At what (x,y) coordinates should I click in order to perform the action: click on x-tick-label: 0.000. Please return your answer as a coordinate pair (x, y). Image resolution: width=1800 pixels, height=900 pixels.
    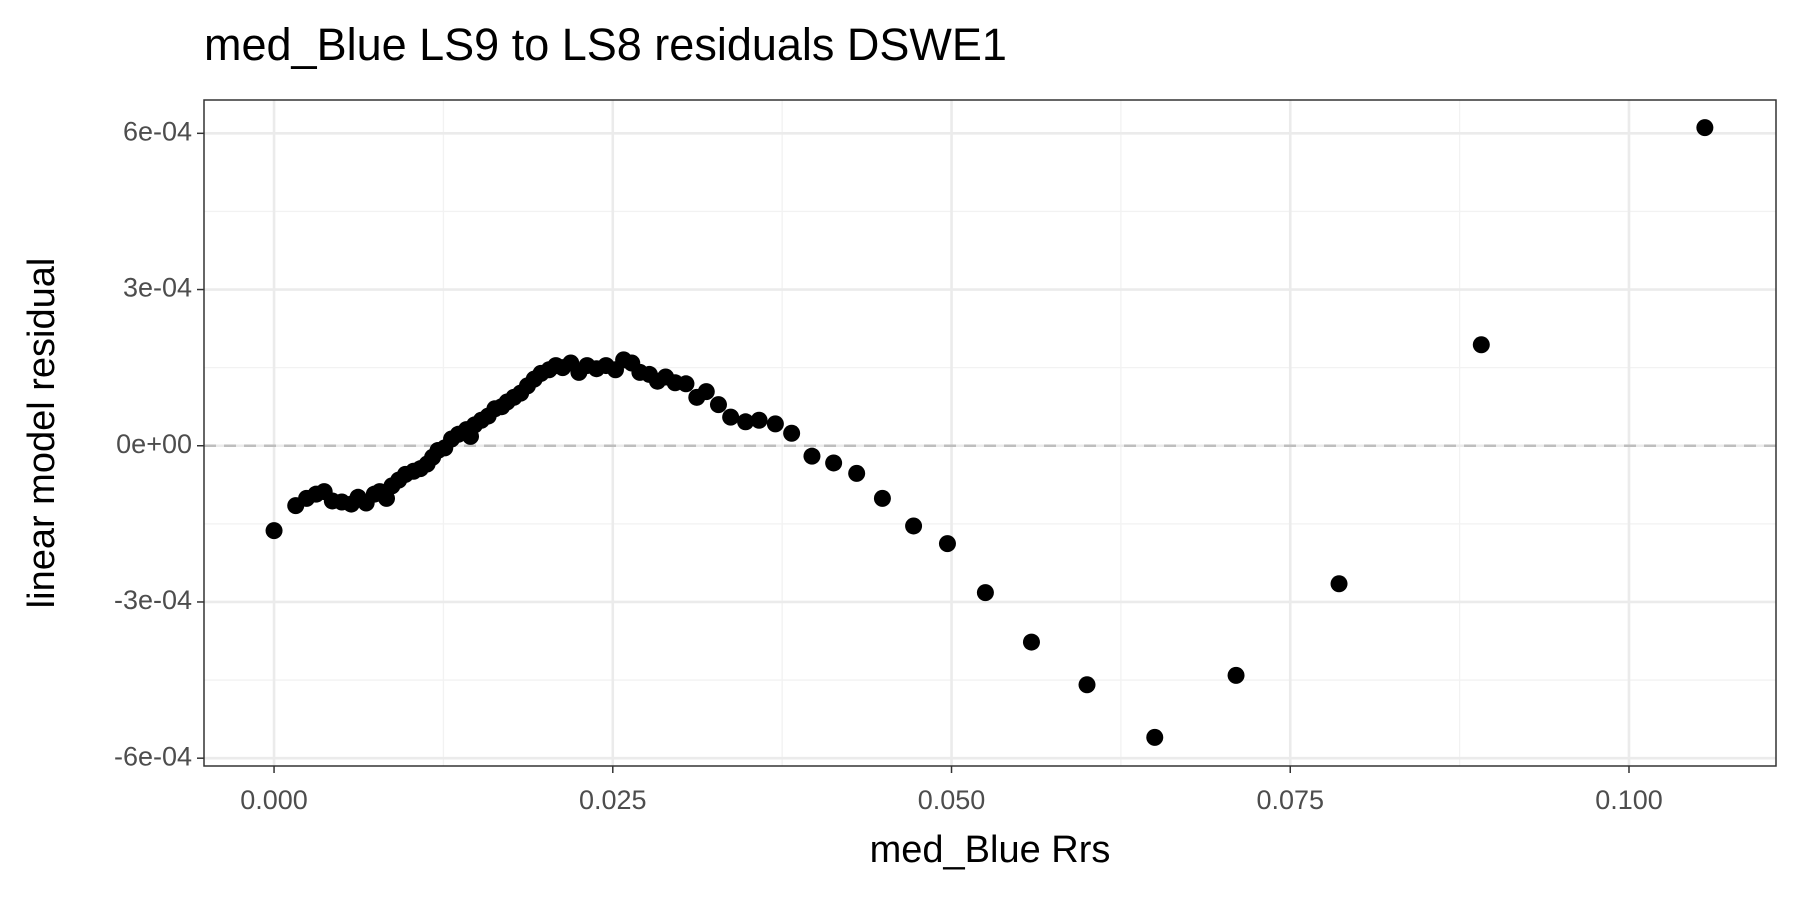
    Looking at the image, I should click on (274, 800).